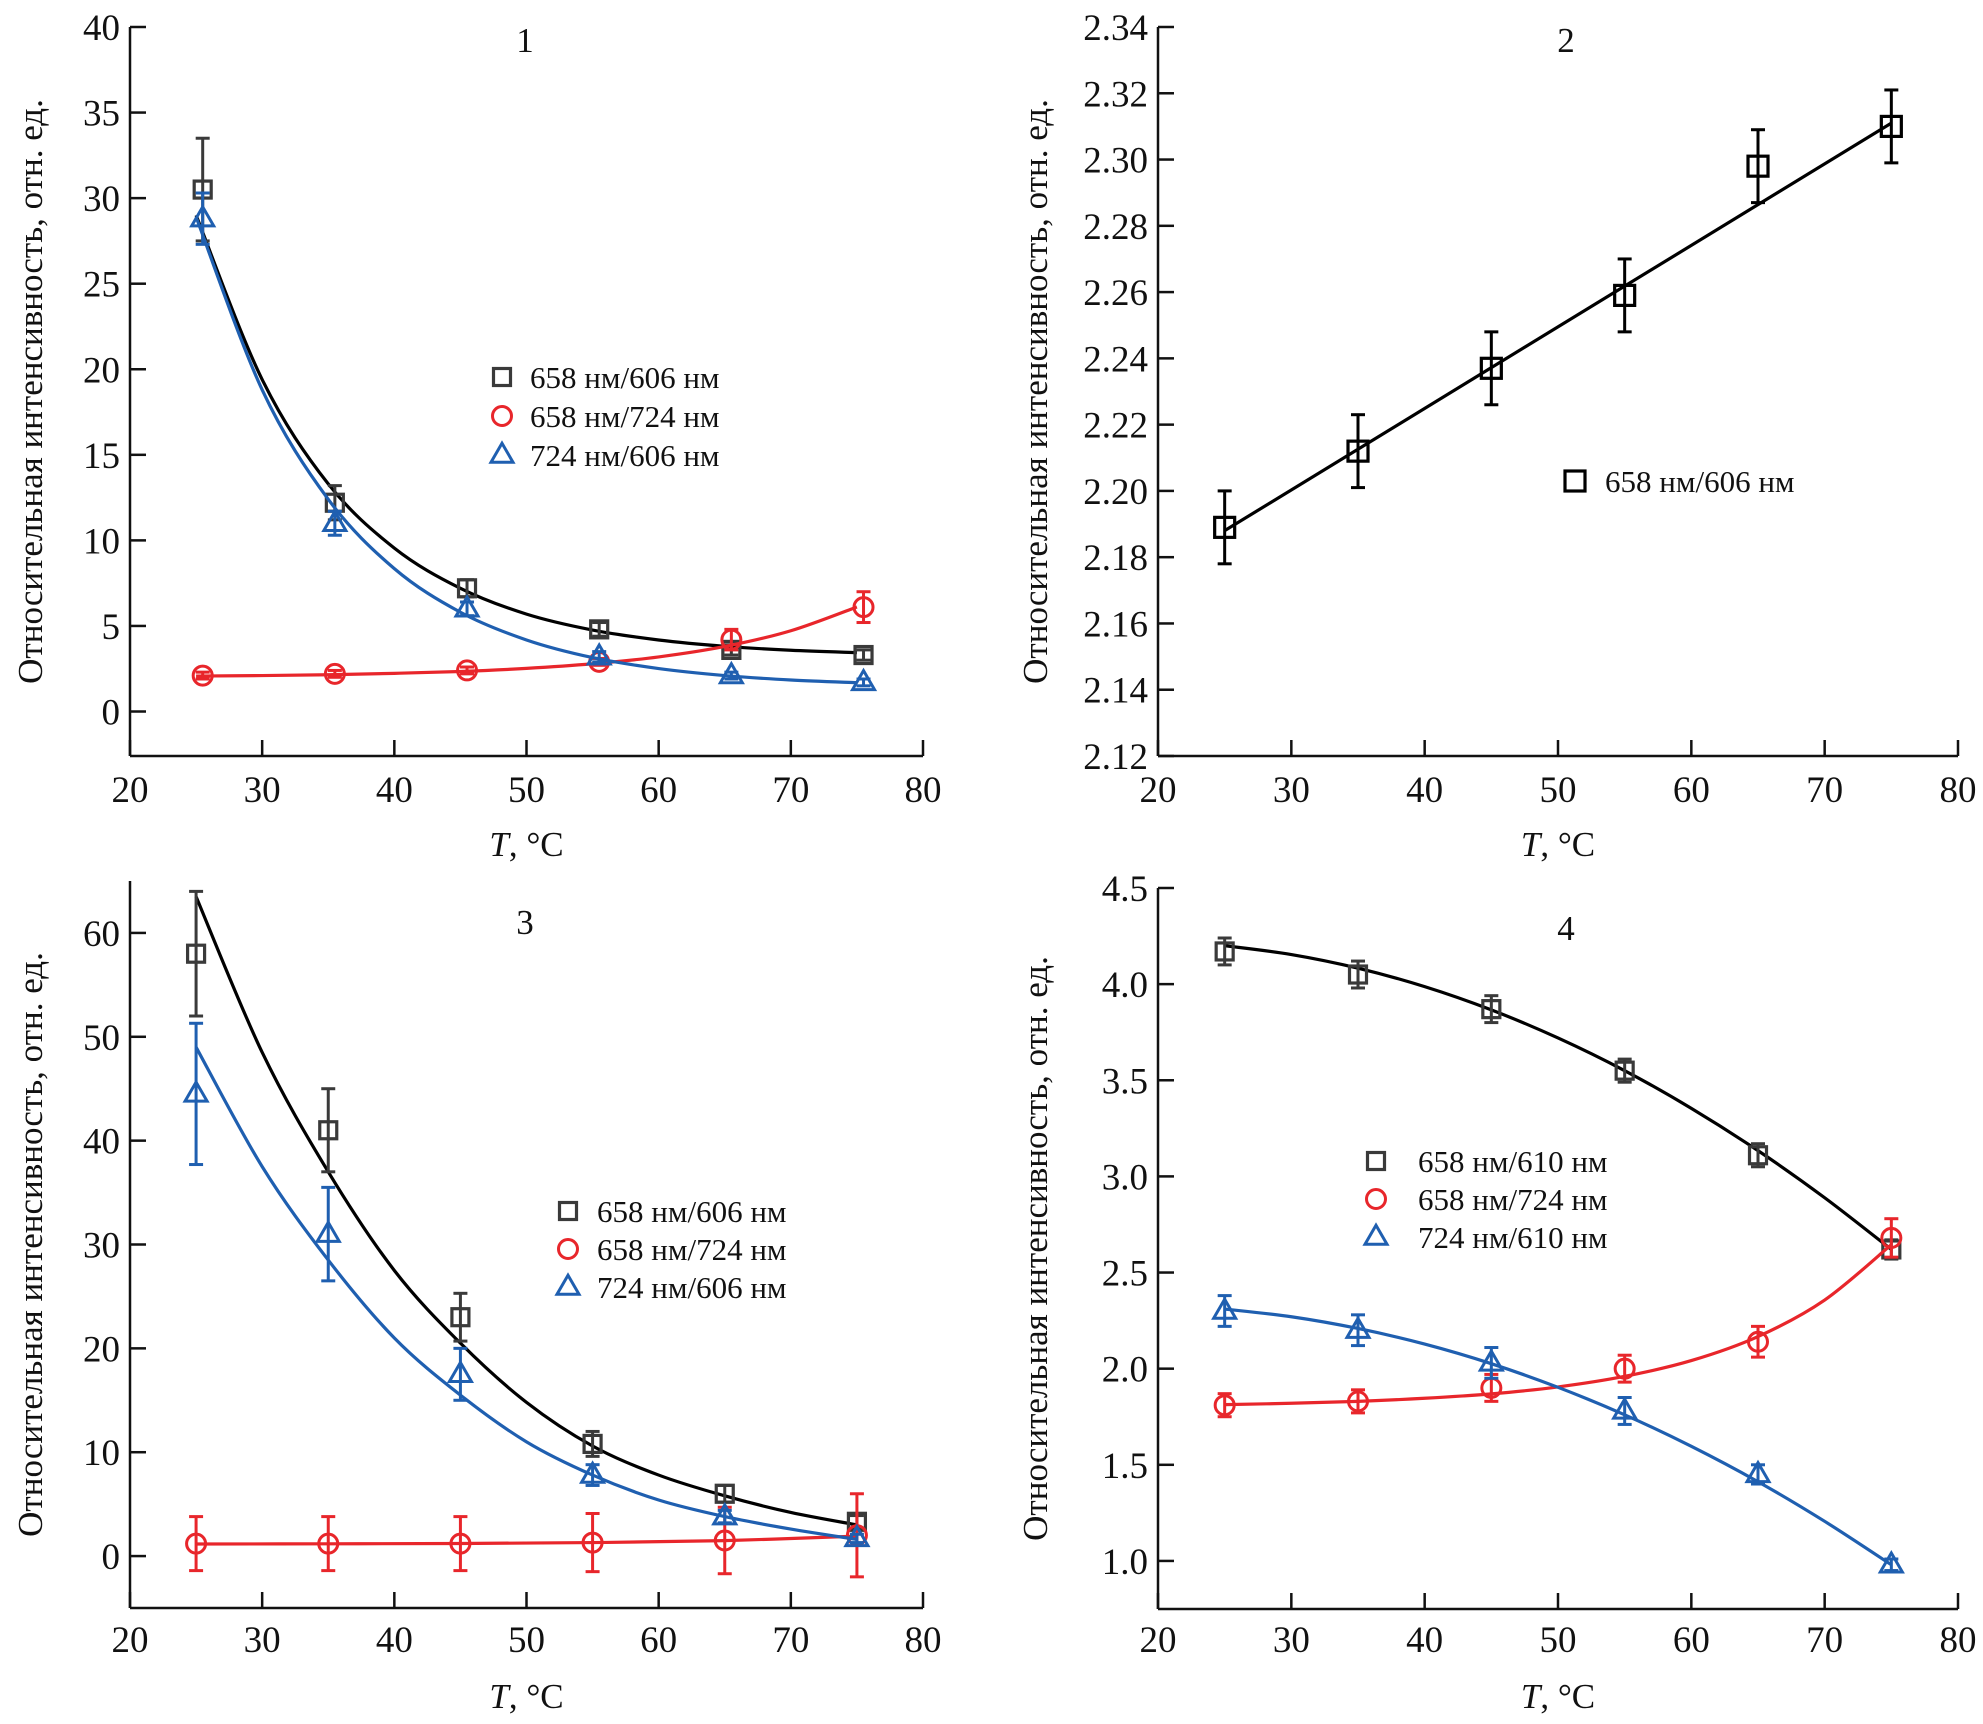  I want to click on legend-label: 724 нм/610 нм, so click(1513, 1237).